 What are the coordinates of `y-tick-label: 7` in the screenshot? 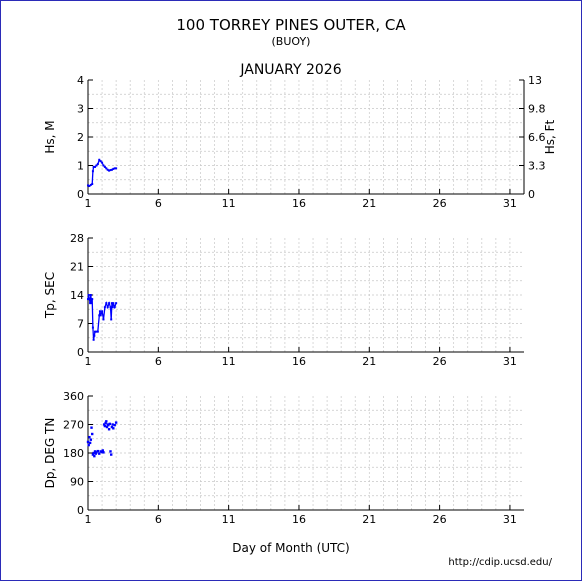 It's located at (80, 324).